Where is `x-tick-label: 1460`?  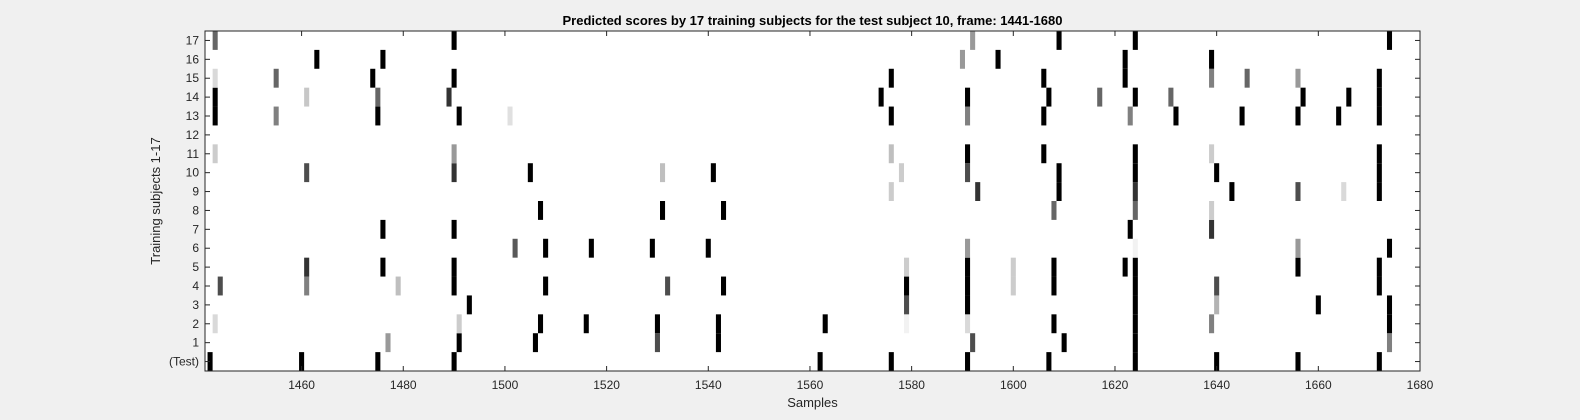 x-tick-label: 1460 is located at coordinates (301, 385).